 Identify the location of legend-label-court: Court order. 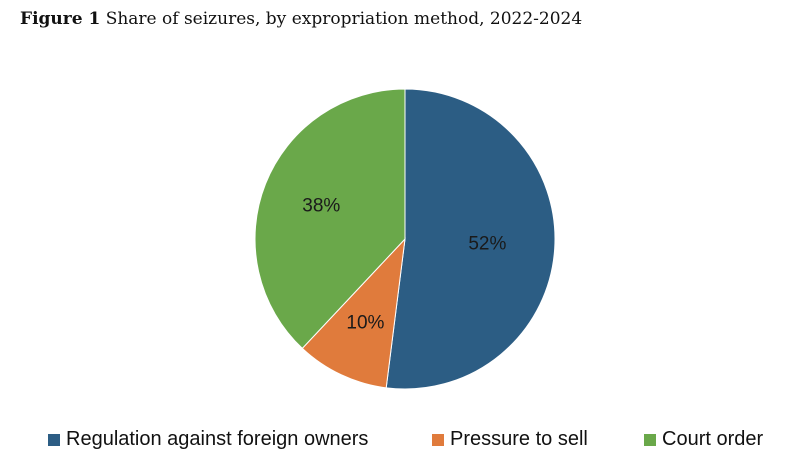
(713, 439).